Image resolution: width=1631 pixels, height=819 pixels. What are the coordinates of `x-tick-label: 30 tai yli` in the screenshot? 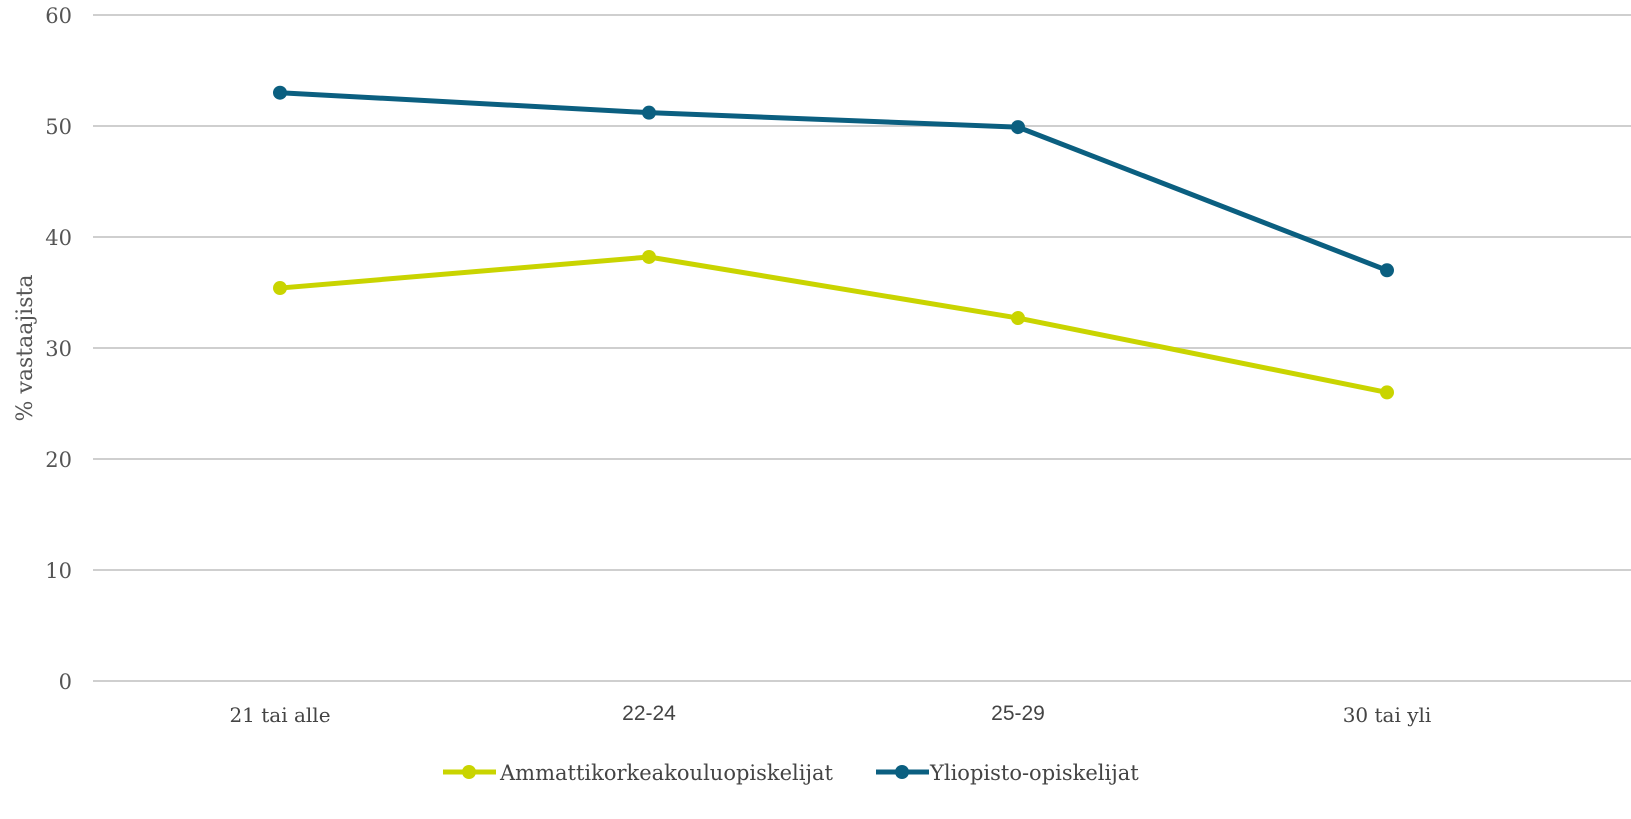 It's located at (1387, 715).